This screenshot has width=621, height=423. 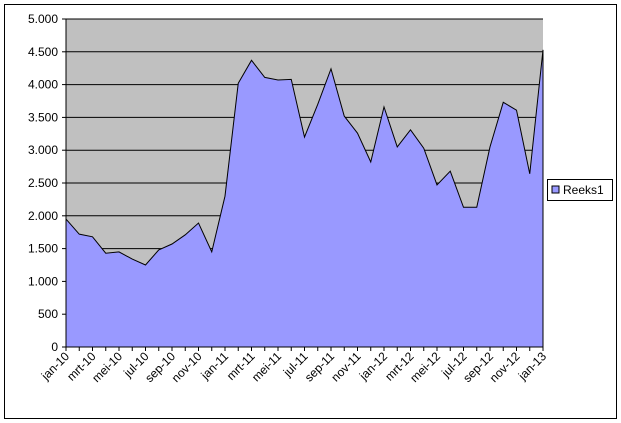 What do you see at coordinates (43, 117) in the screenshot?
I see `y-tick-label: 3.500` at bounding box center [43, 117].